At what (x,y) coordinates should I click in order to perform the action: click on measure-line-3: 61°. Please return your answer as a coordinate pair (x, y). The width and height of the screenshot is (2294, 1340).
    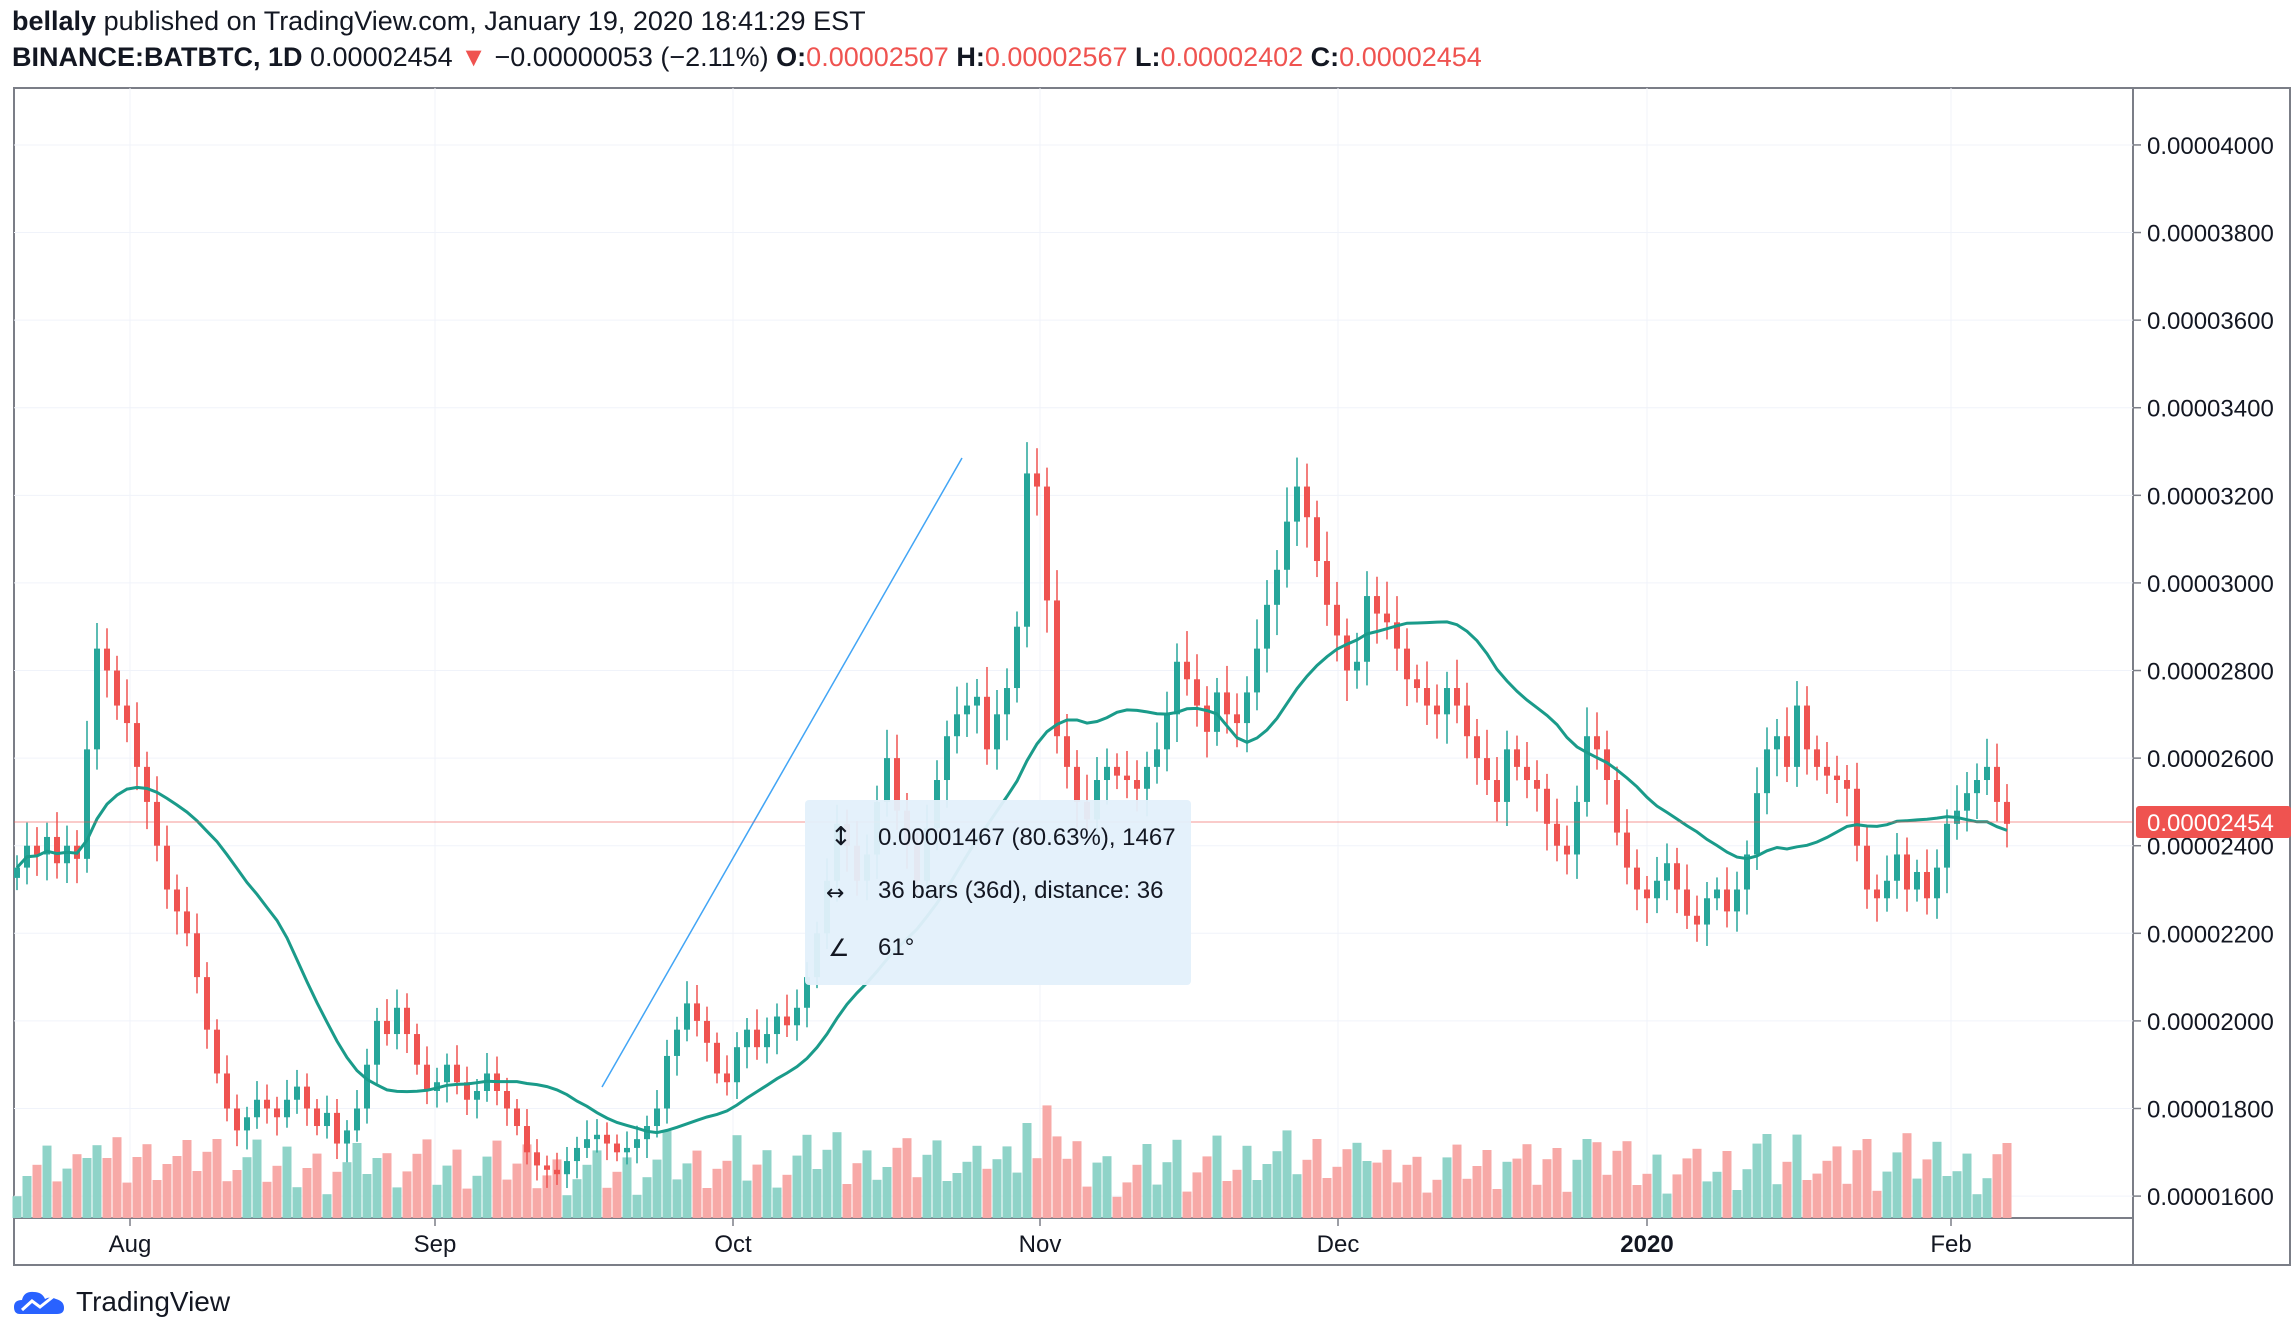
    Looking at the image, I should click on (896, 947).